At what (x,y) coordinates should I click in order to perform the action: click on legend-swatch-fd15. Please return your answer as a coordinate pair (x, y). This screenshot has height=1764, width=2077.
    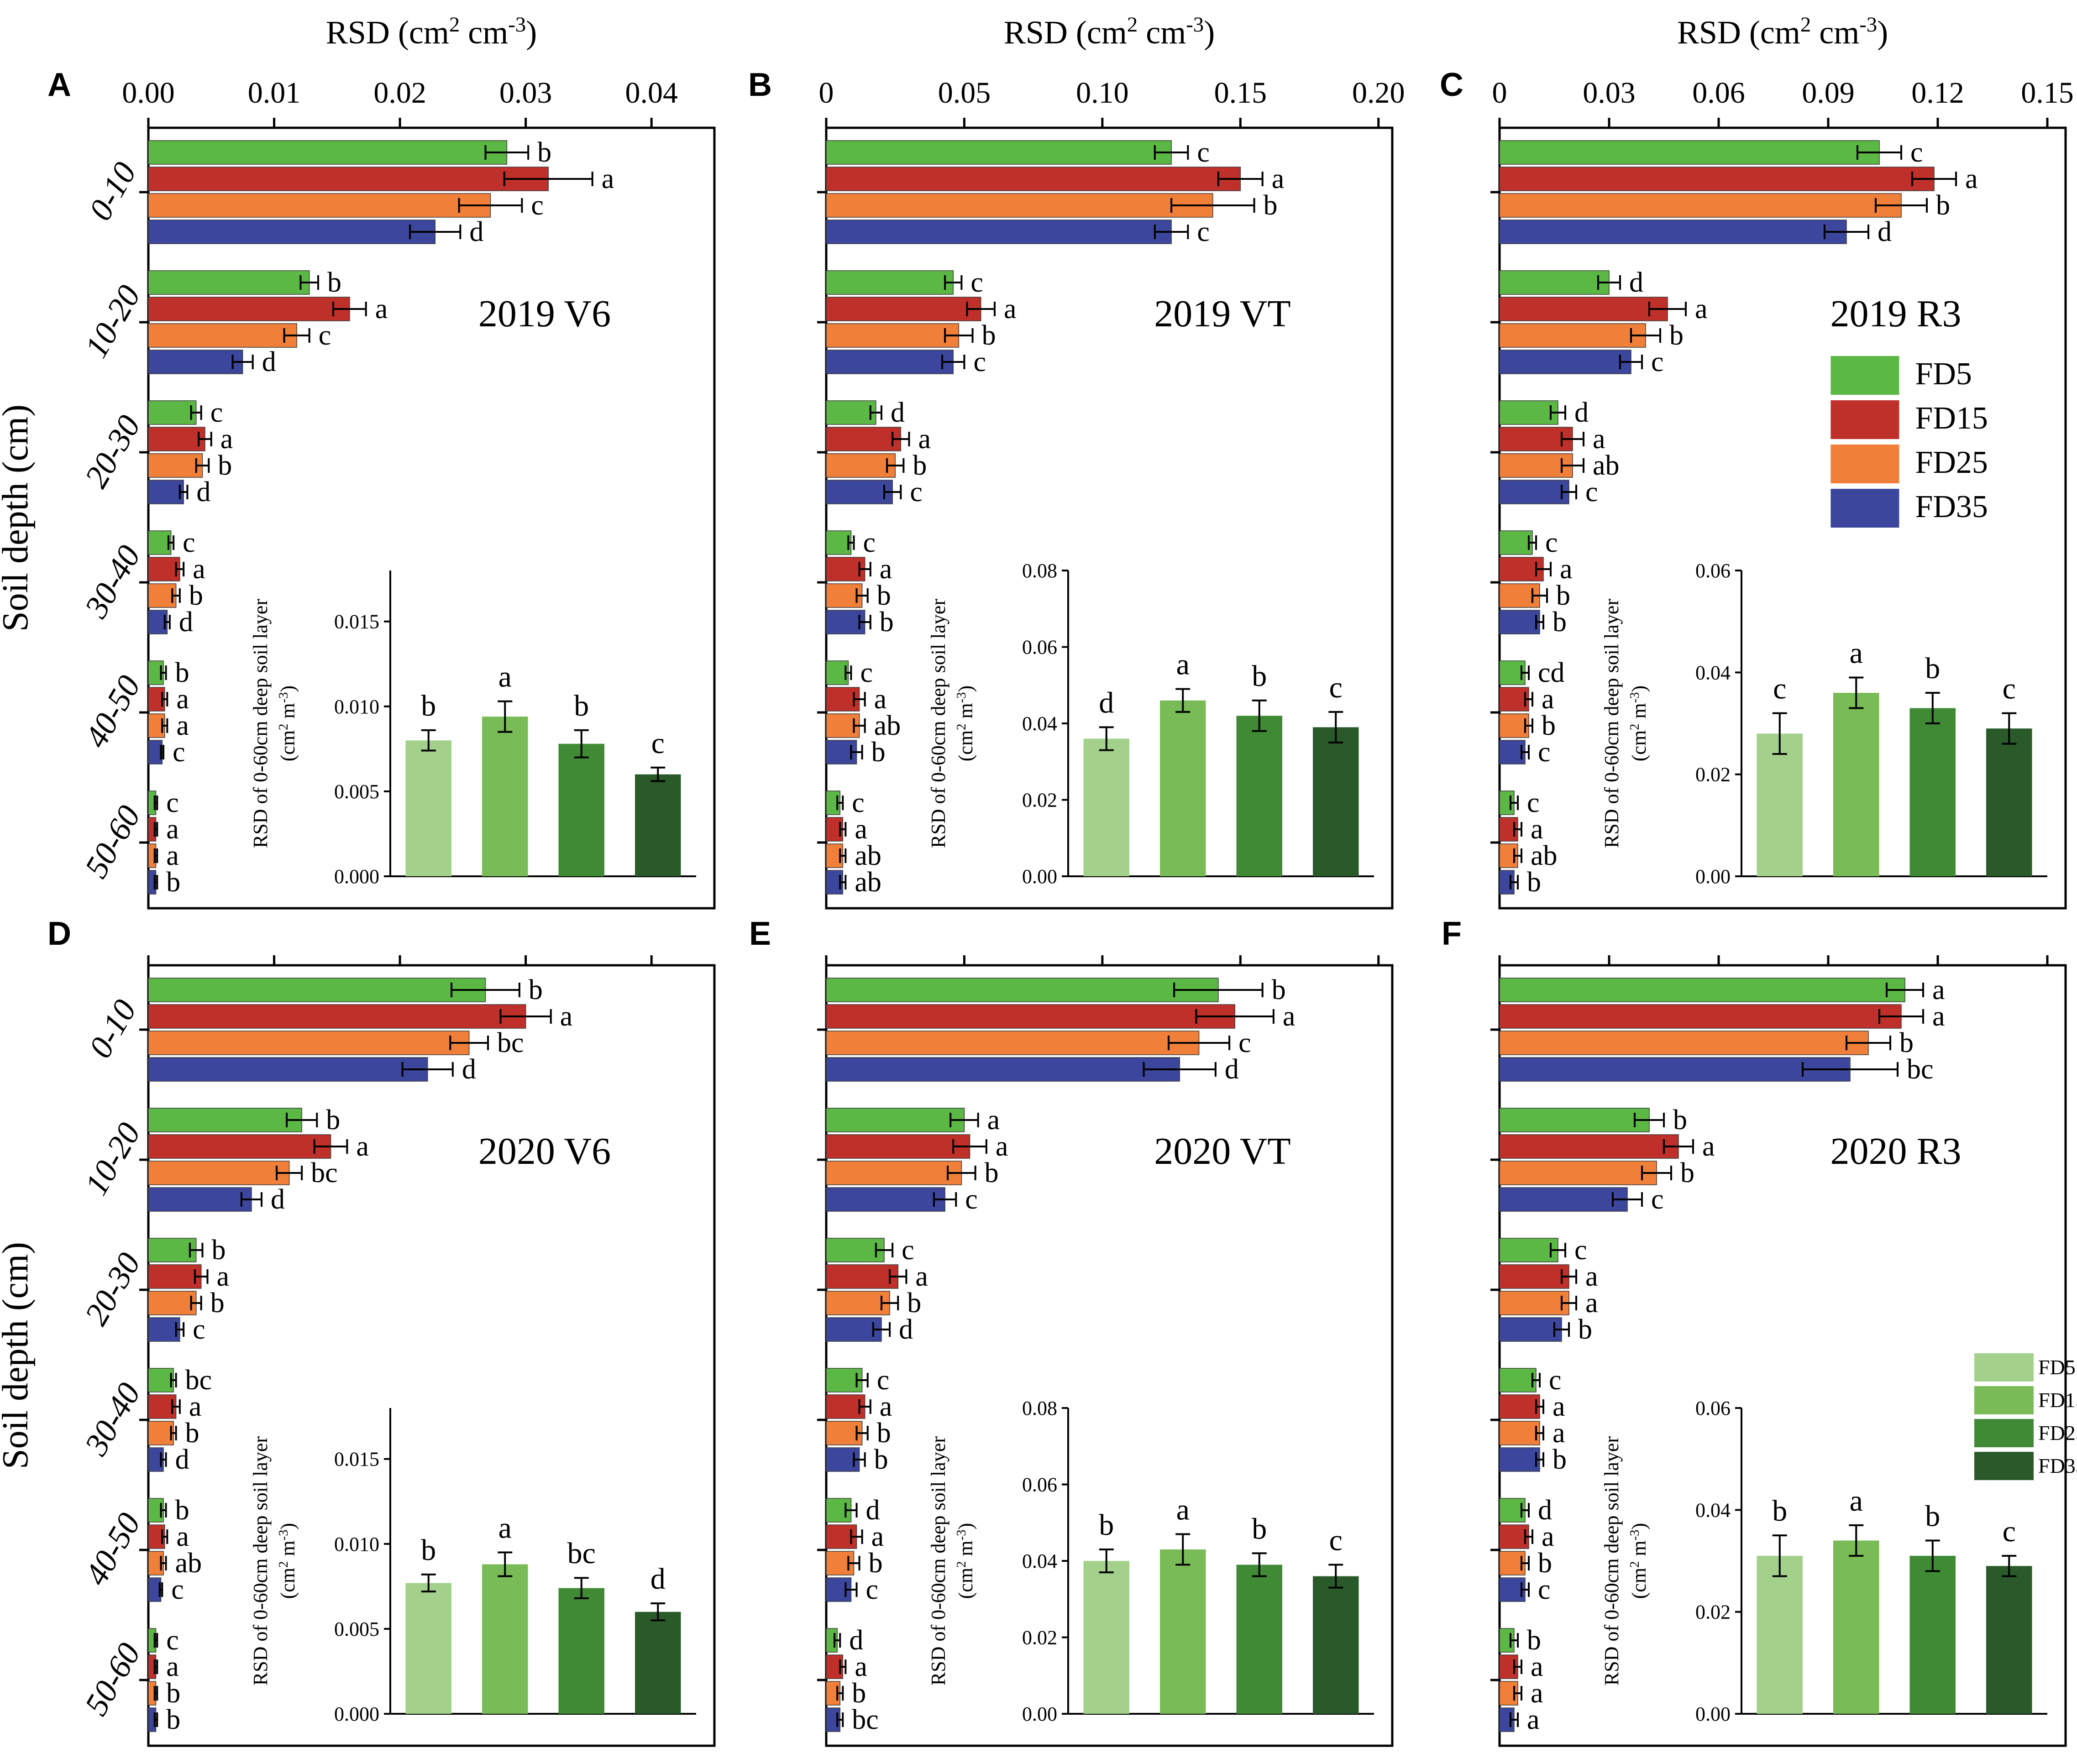
    Looking at the image, I should click on (1864, 420).